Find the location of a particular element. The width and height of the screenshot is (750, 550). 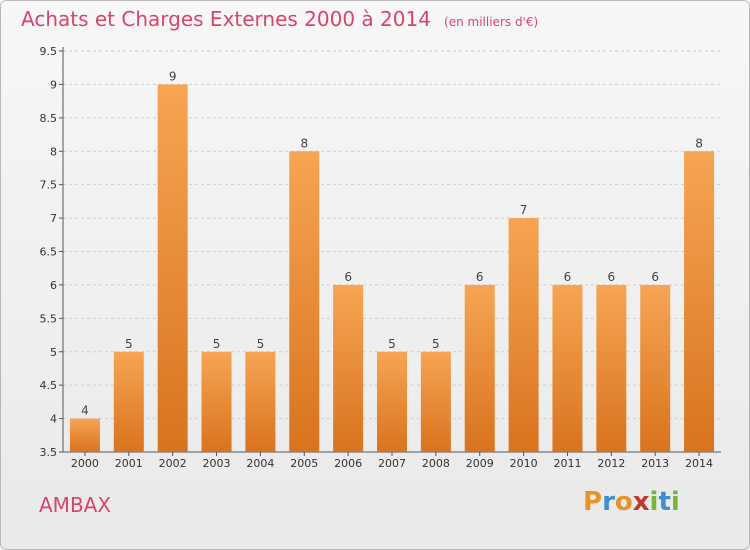

proxiti-logo: Proxiti is located at coordinates (631, 502).